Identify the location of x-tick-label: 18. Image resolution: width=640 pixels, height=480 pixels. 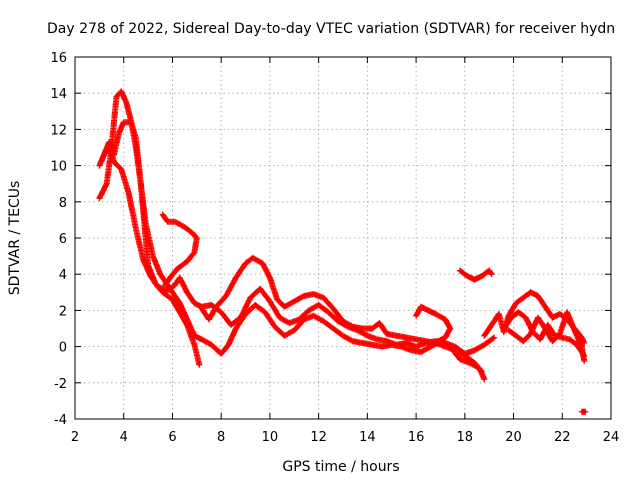
(465, 437).